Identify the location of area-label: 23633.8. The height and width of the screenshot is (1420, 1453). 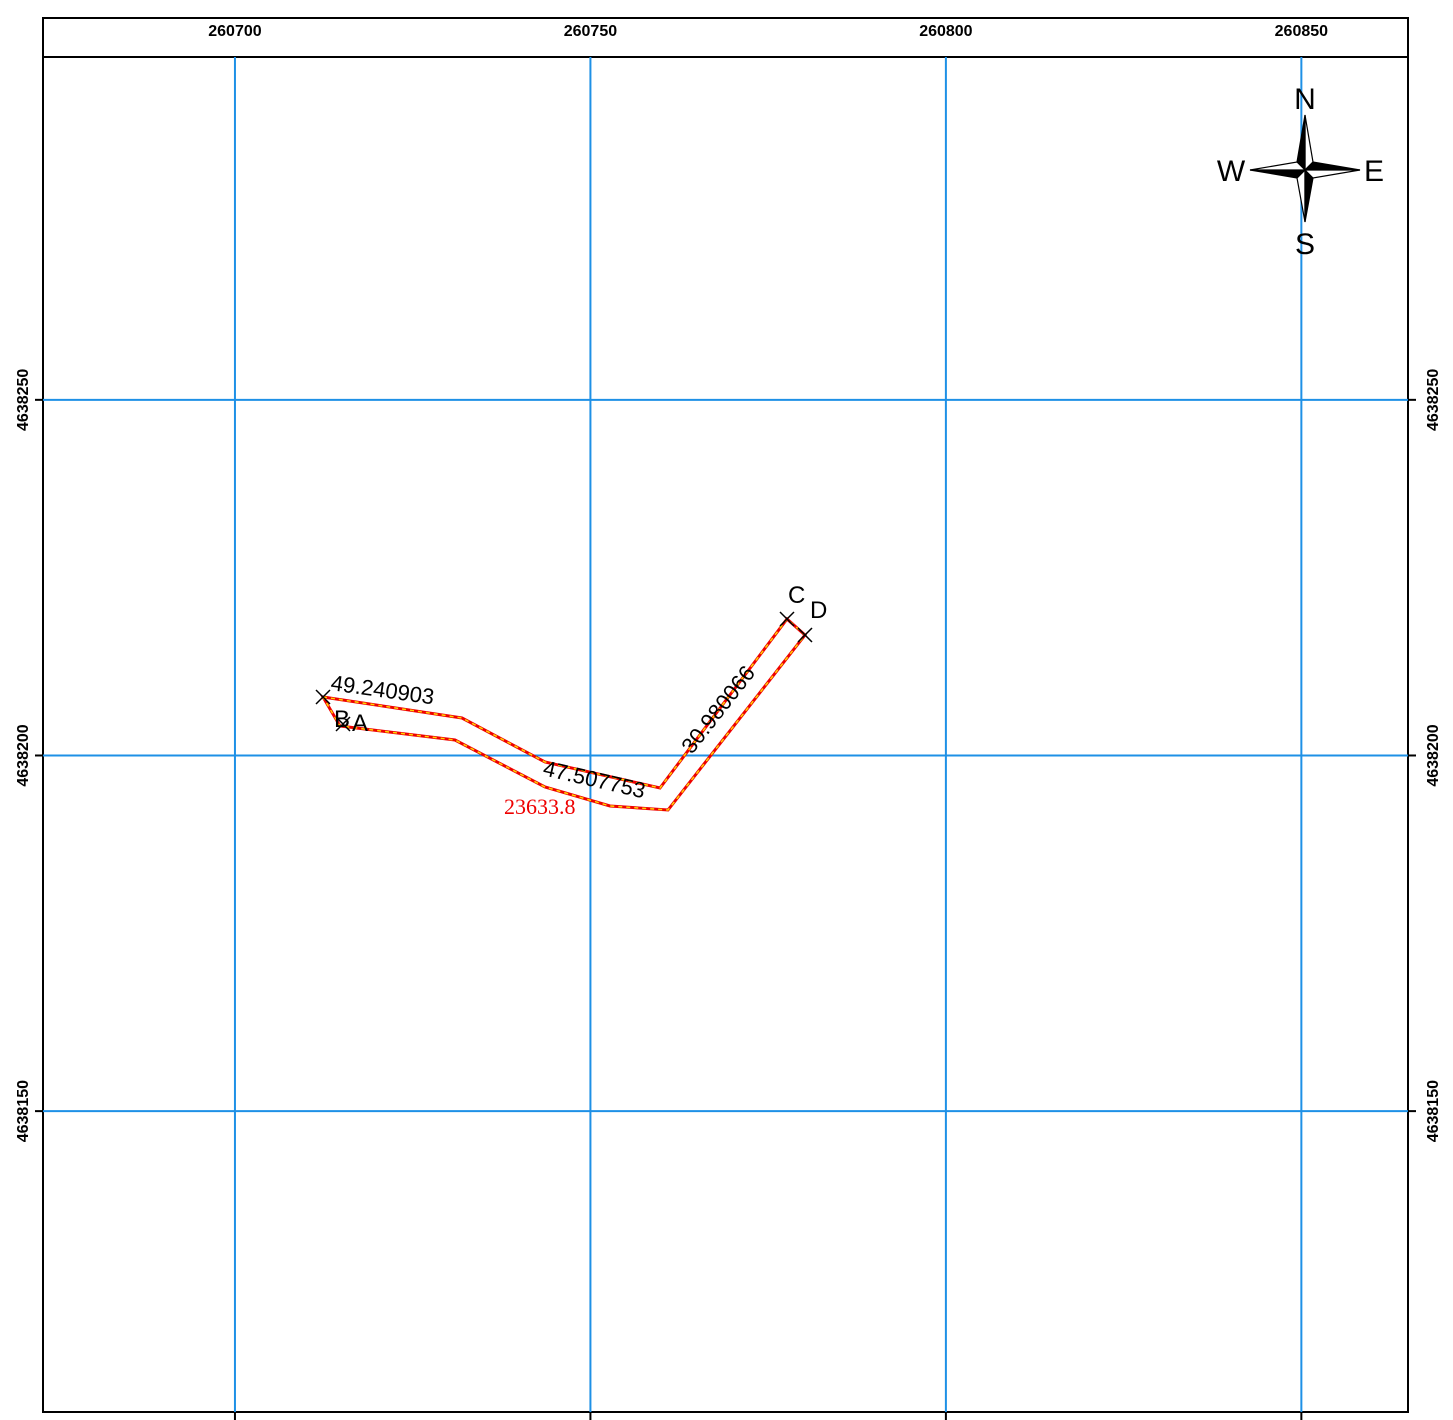
(540, 806).